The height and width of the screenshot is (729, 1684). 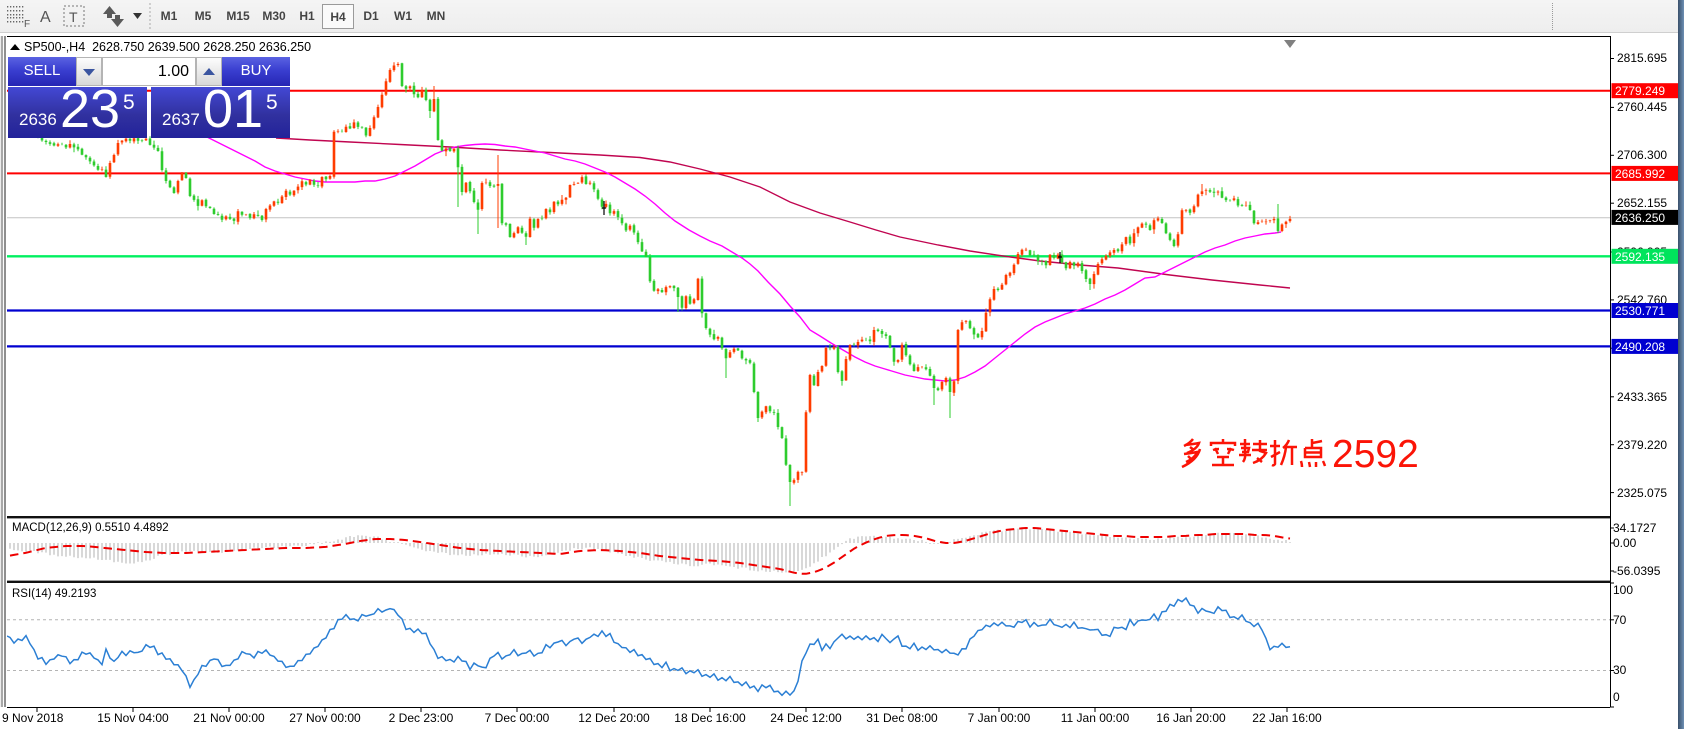 What do you see at coordinates (1642, 445) in the screenshot?
I see `svg-text: 2379.220` at bounding box center [1642, 445].